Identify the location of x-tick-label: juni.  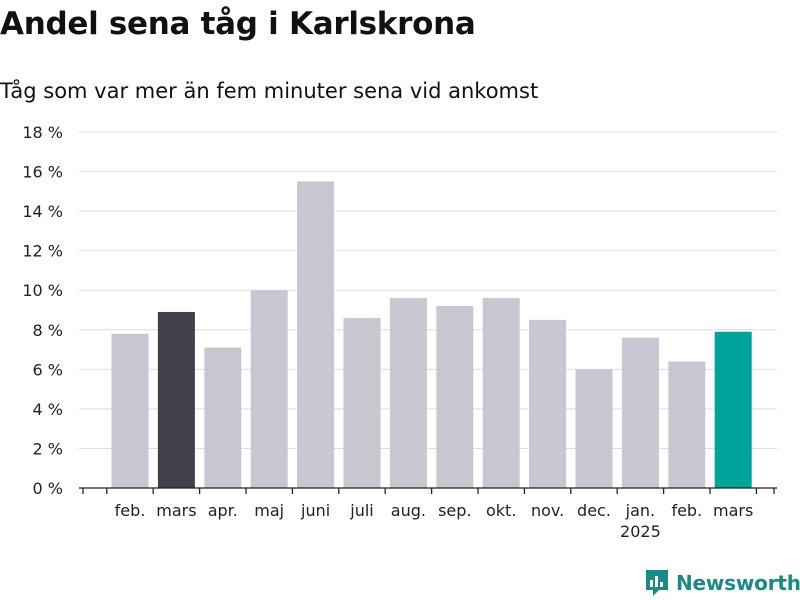
(315, 510).